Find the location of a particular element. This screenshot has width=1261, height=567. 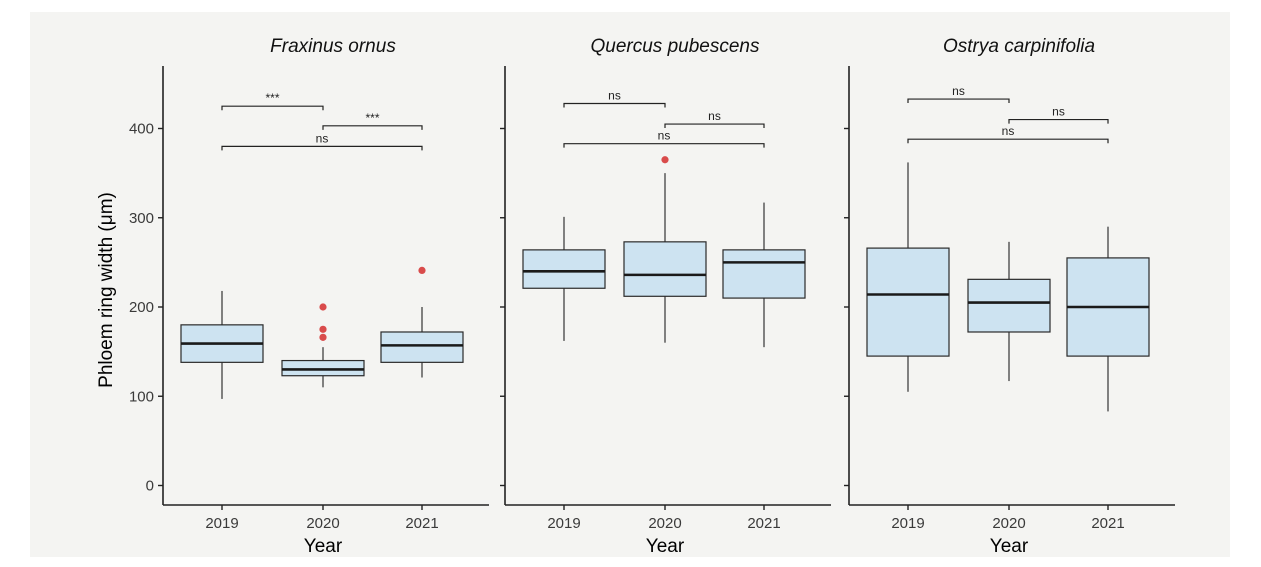

y-axis-title: Phloem ring width (μm) is located at coordinates (106, 290).